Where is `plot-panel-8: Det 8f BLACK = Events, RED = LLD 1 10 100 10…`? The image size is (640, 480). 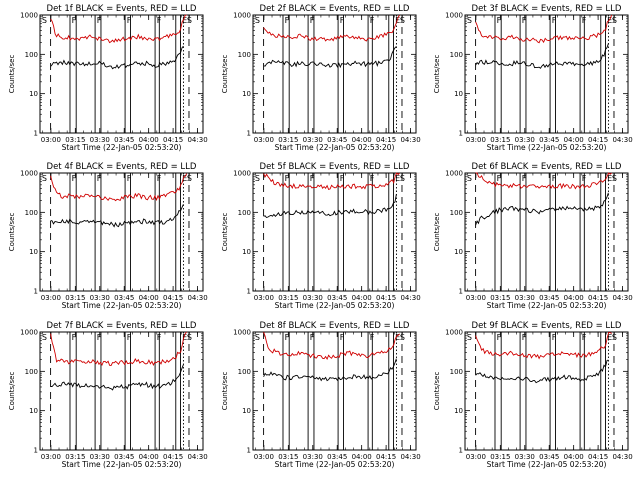 plot-panel-8: Det 8f BLACK = Events, RED = LLD 1 10 100 10… is located at coordinates (321, 395).